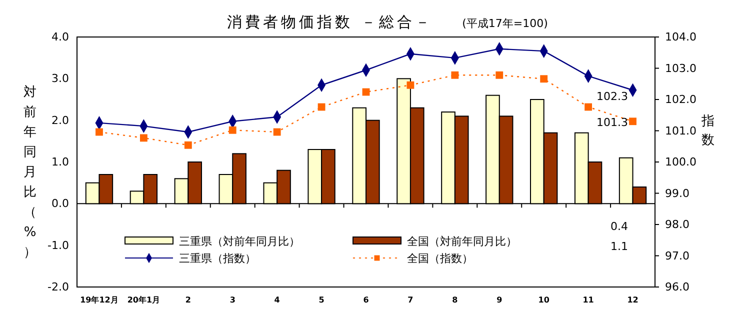  Describe the element at coordinates (499, 300) in the screenshot. I see `x-tick-label: 9` at that location.